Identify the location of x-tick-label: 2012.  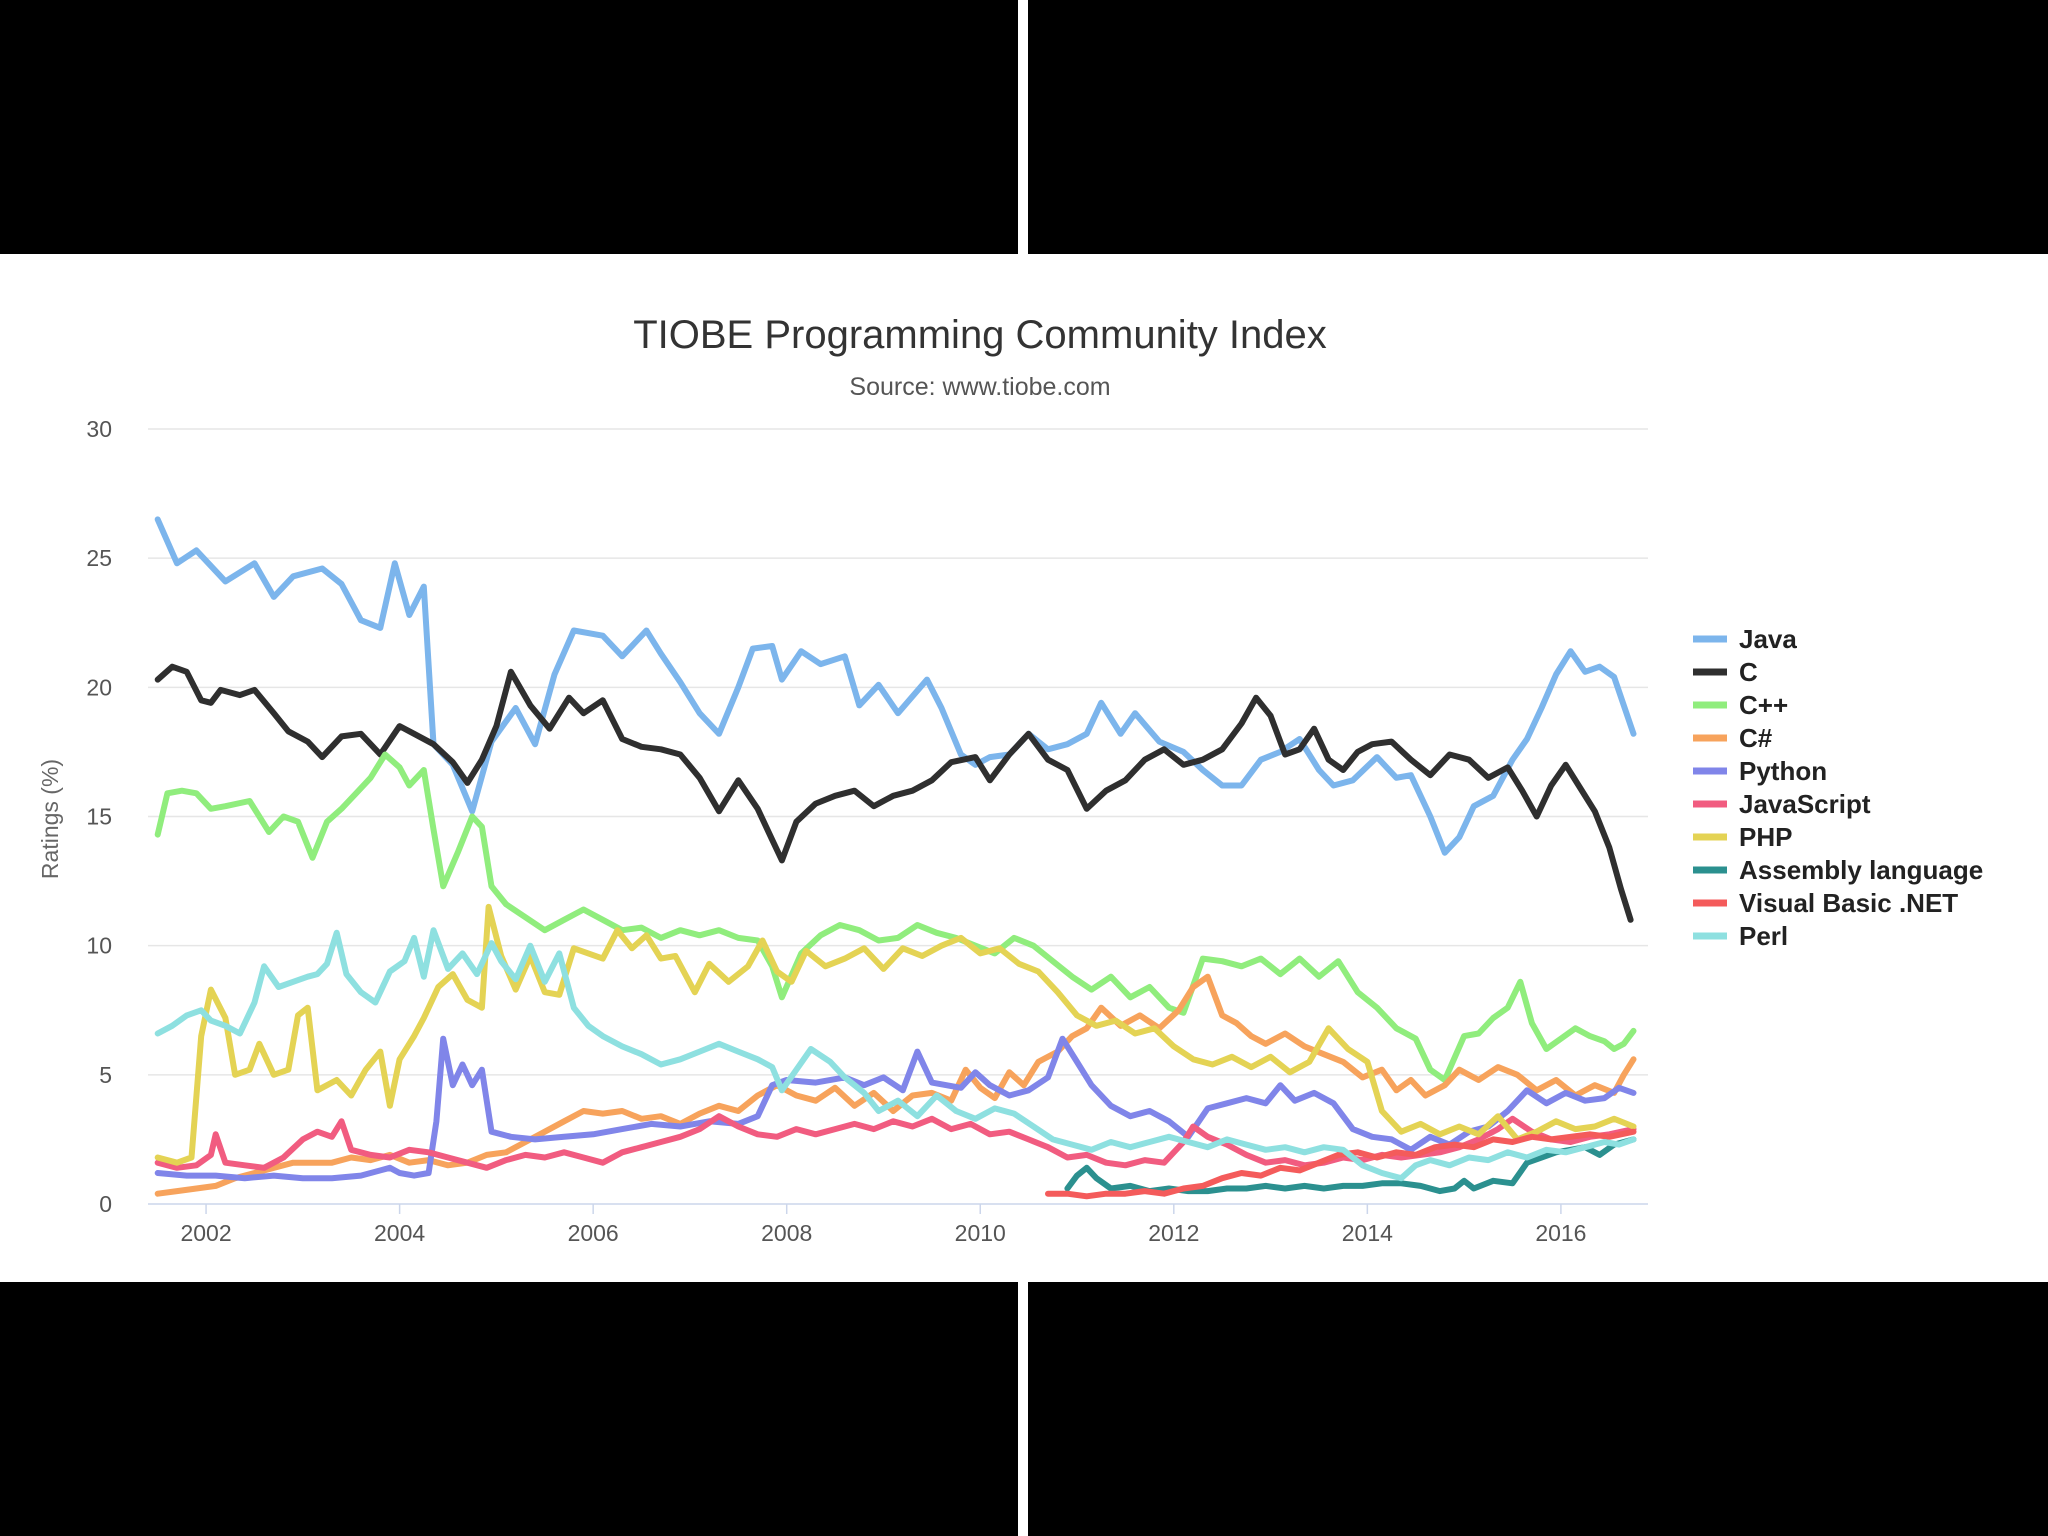
(1173, 1233).